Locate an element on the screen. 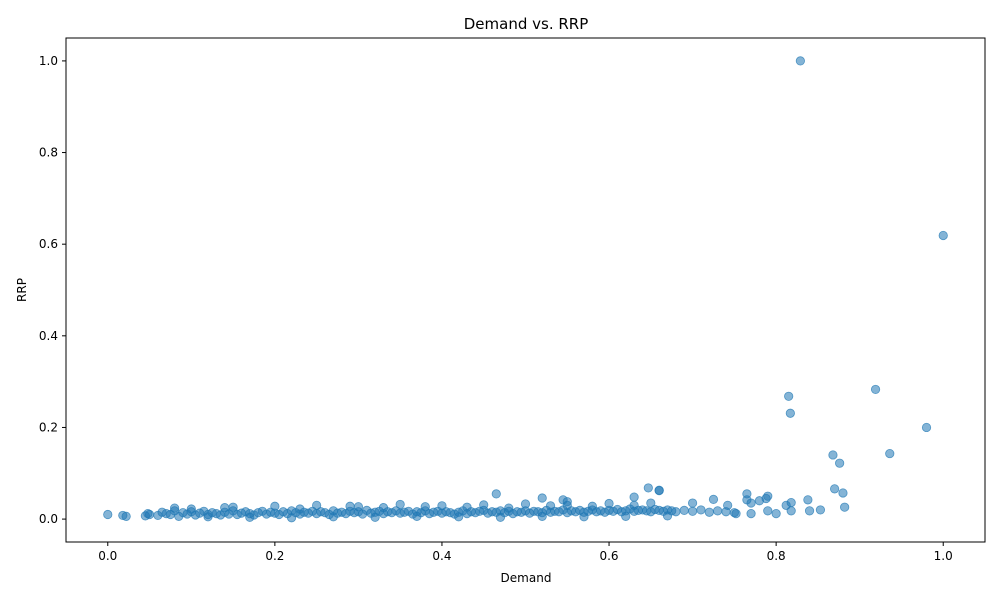 Image resolution: width=1000 pixels, height=600 pixels. y-tick-label: 0.8 is located at coordinates (48, 153).